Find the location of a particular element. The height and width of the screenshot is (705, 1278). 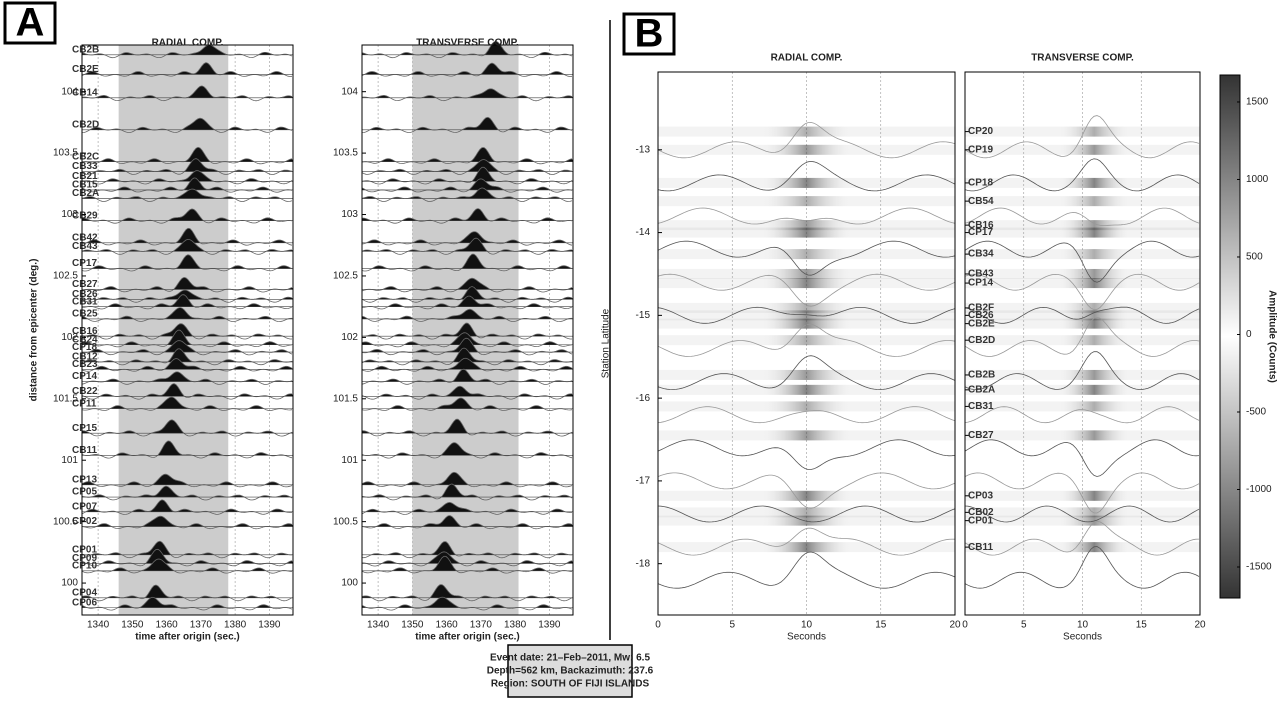

chart-title: TRANSVERSE COMP. is located at coordinates (467, 43).